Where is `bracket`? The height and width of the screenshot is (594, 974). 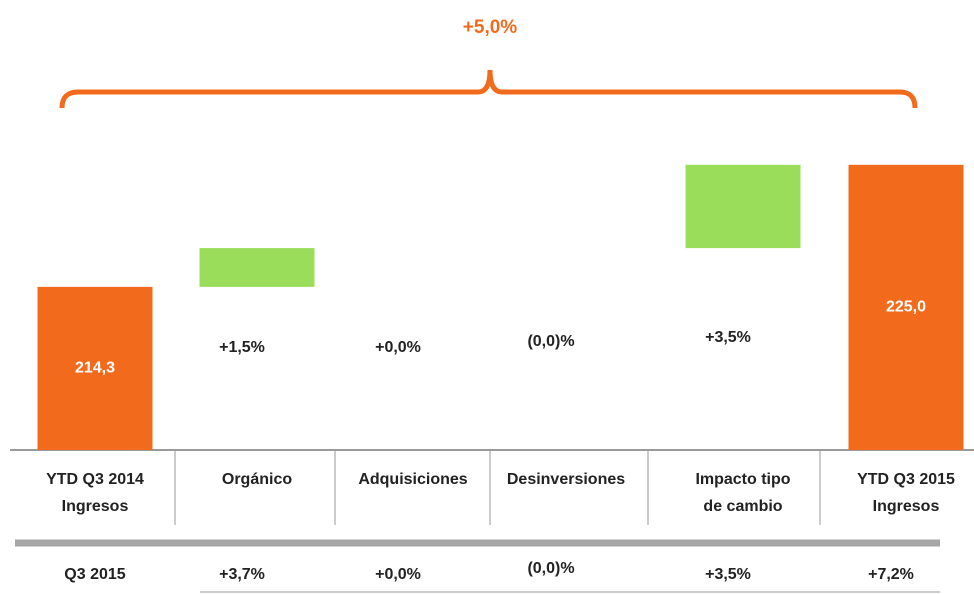 bracket is located at coordinates (488, 89).